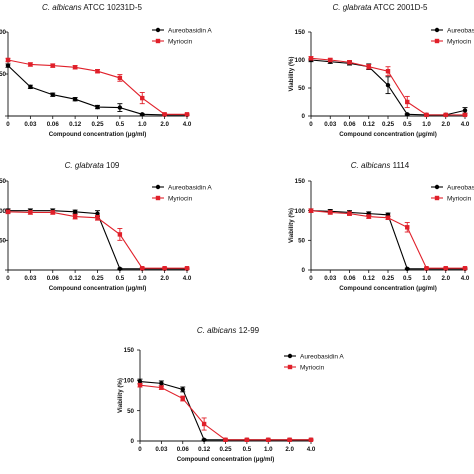 The width and height of the screenshot is (474, 474). Describe the element at coordinates (460, 187) in the screenshot. I see `legend-label: Aureobasidin` at that location.